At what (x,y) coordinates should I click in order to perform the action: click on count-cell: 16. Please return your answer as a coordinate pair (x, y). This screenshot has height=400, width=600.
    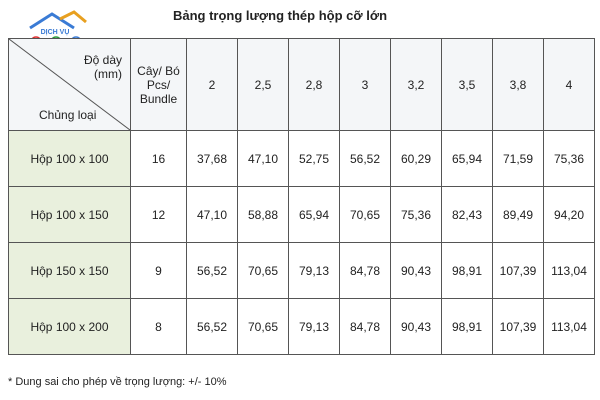
    Looking at the image, I should click on (158, 158).